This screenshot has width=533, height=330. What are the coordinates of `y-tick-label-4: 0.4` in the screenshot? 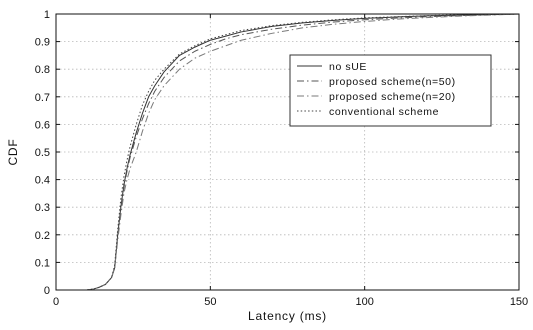 It's located at (42, 181).